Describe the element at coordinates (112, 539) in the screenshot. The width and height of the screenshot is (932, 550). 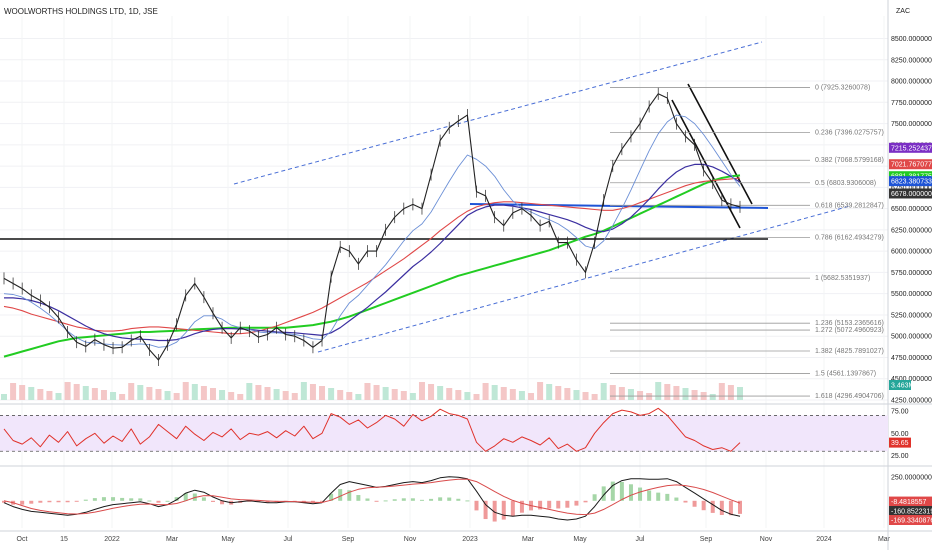
I see `x-tick-label: 2022` at that location.